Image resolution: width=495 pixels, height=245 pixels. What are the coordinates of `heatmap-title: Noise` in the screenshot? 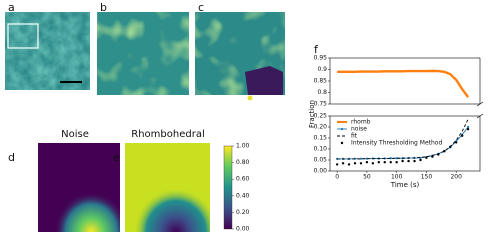 It's located at (75, 134).